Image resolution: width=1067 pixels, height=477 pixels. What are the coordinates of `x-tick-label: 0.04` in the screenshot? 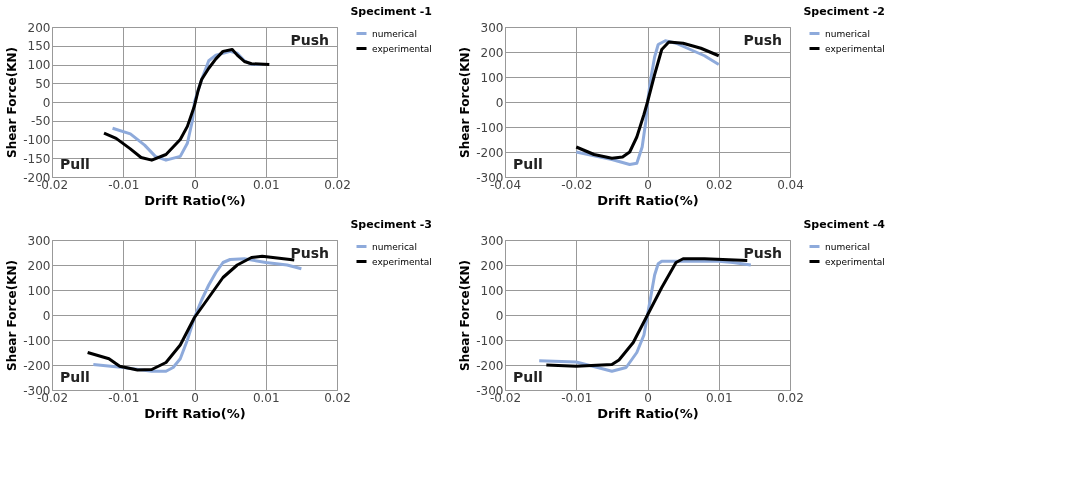 It's located at (790, 184).